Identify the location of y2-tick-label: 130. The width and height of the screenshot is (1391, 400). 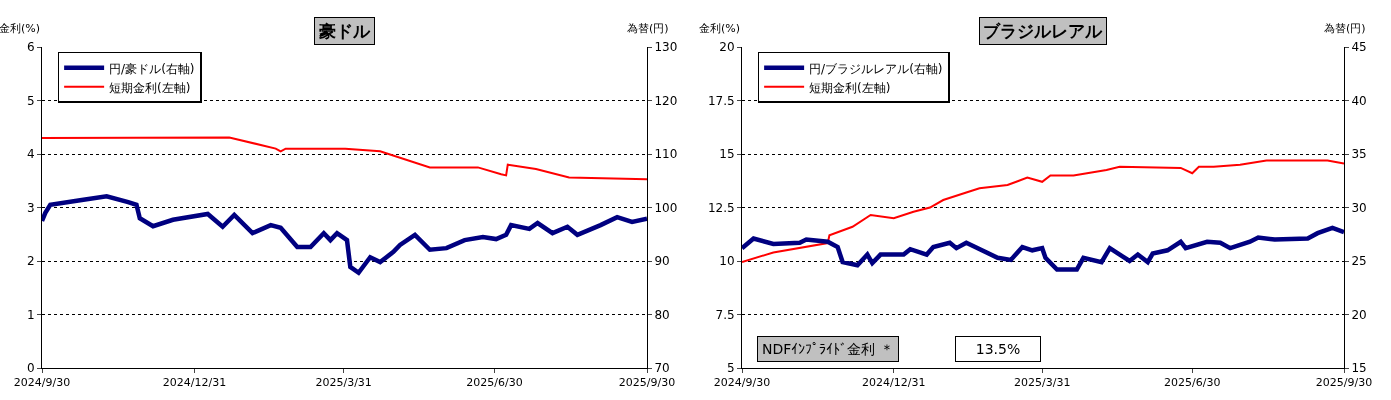
(666, 47).